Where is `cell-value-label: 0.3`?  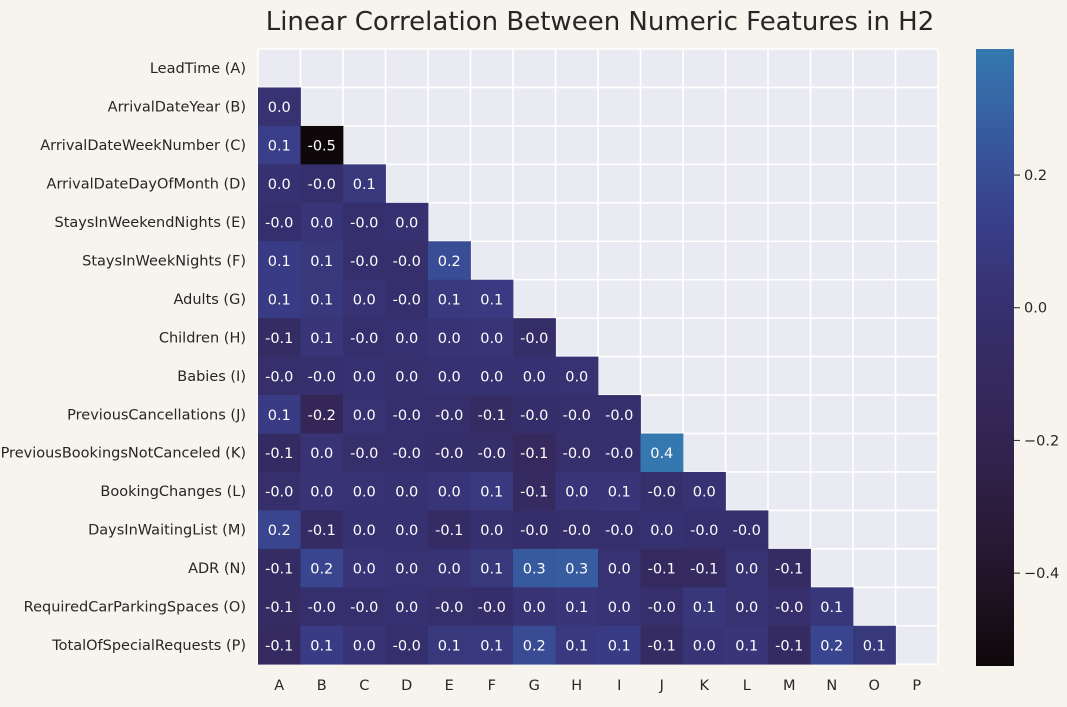
cell-value-label: 0.3 is located at coordinates (534, 570).